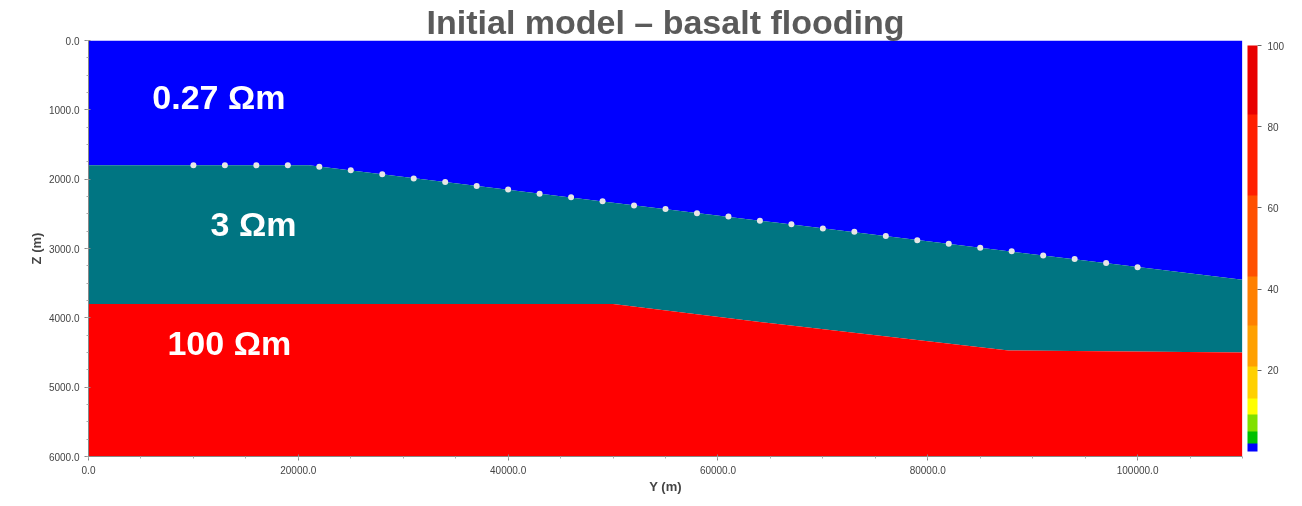 The image size is (1302, 506). I want to click on color-bar-label: 80, so click(1273, 127).